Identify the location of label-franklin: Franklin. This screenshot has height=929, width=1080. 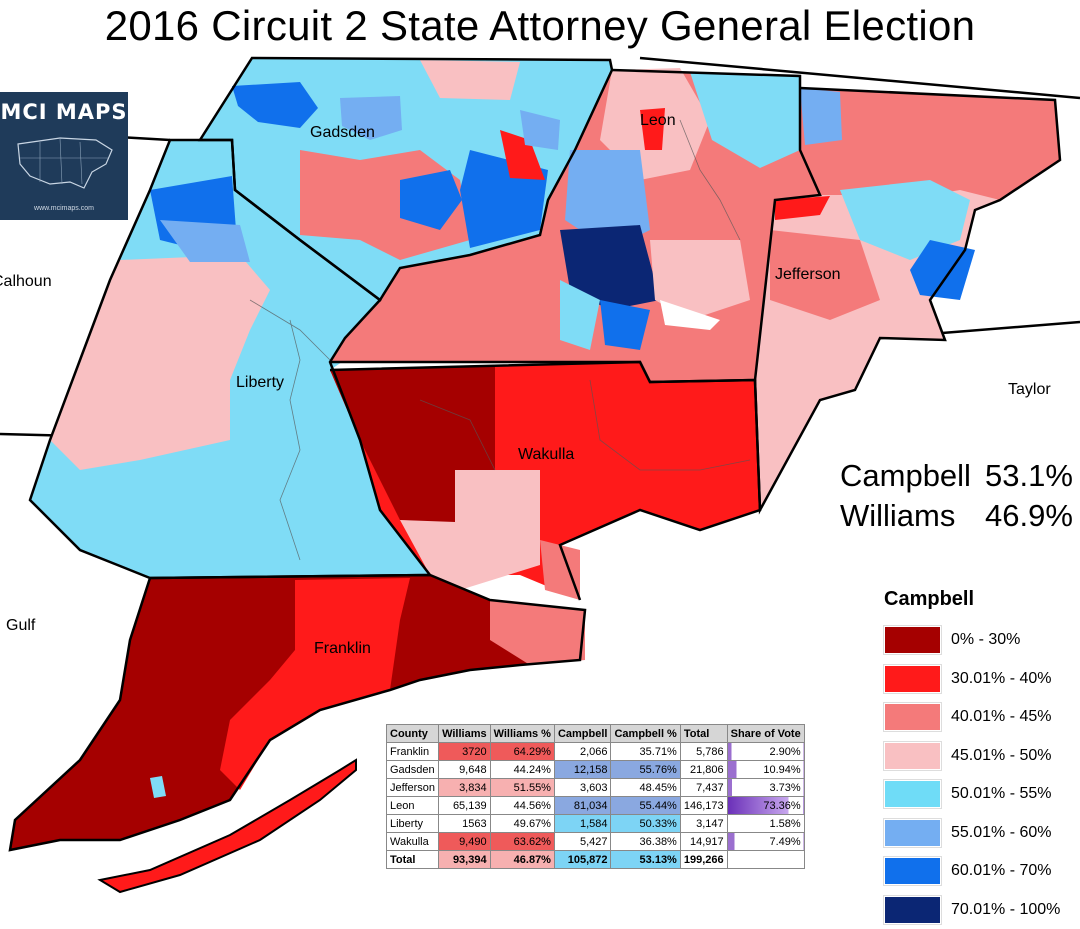
(342, 649).